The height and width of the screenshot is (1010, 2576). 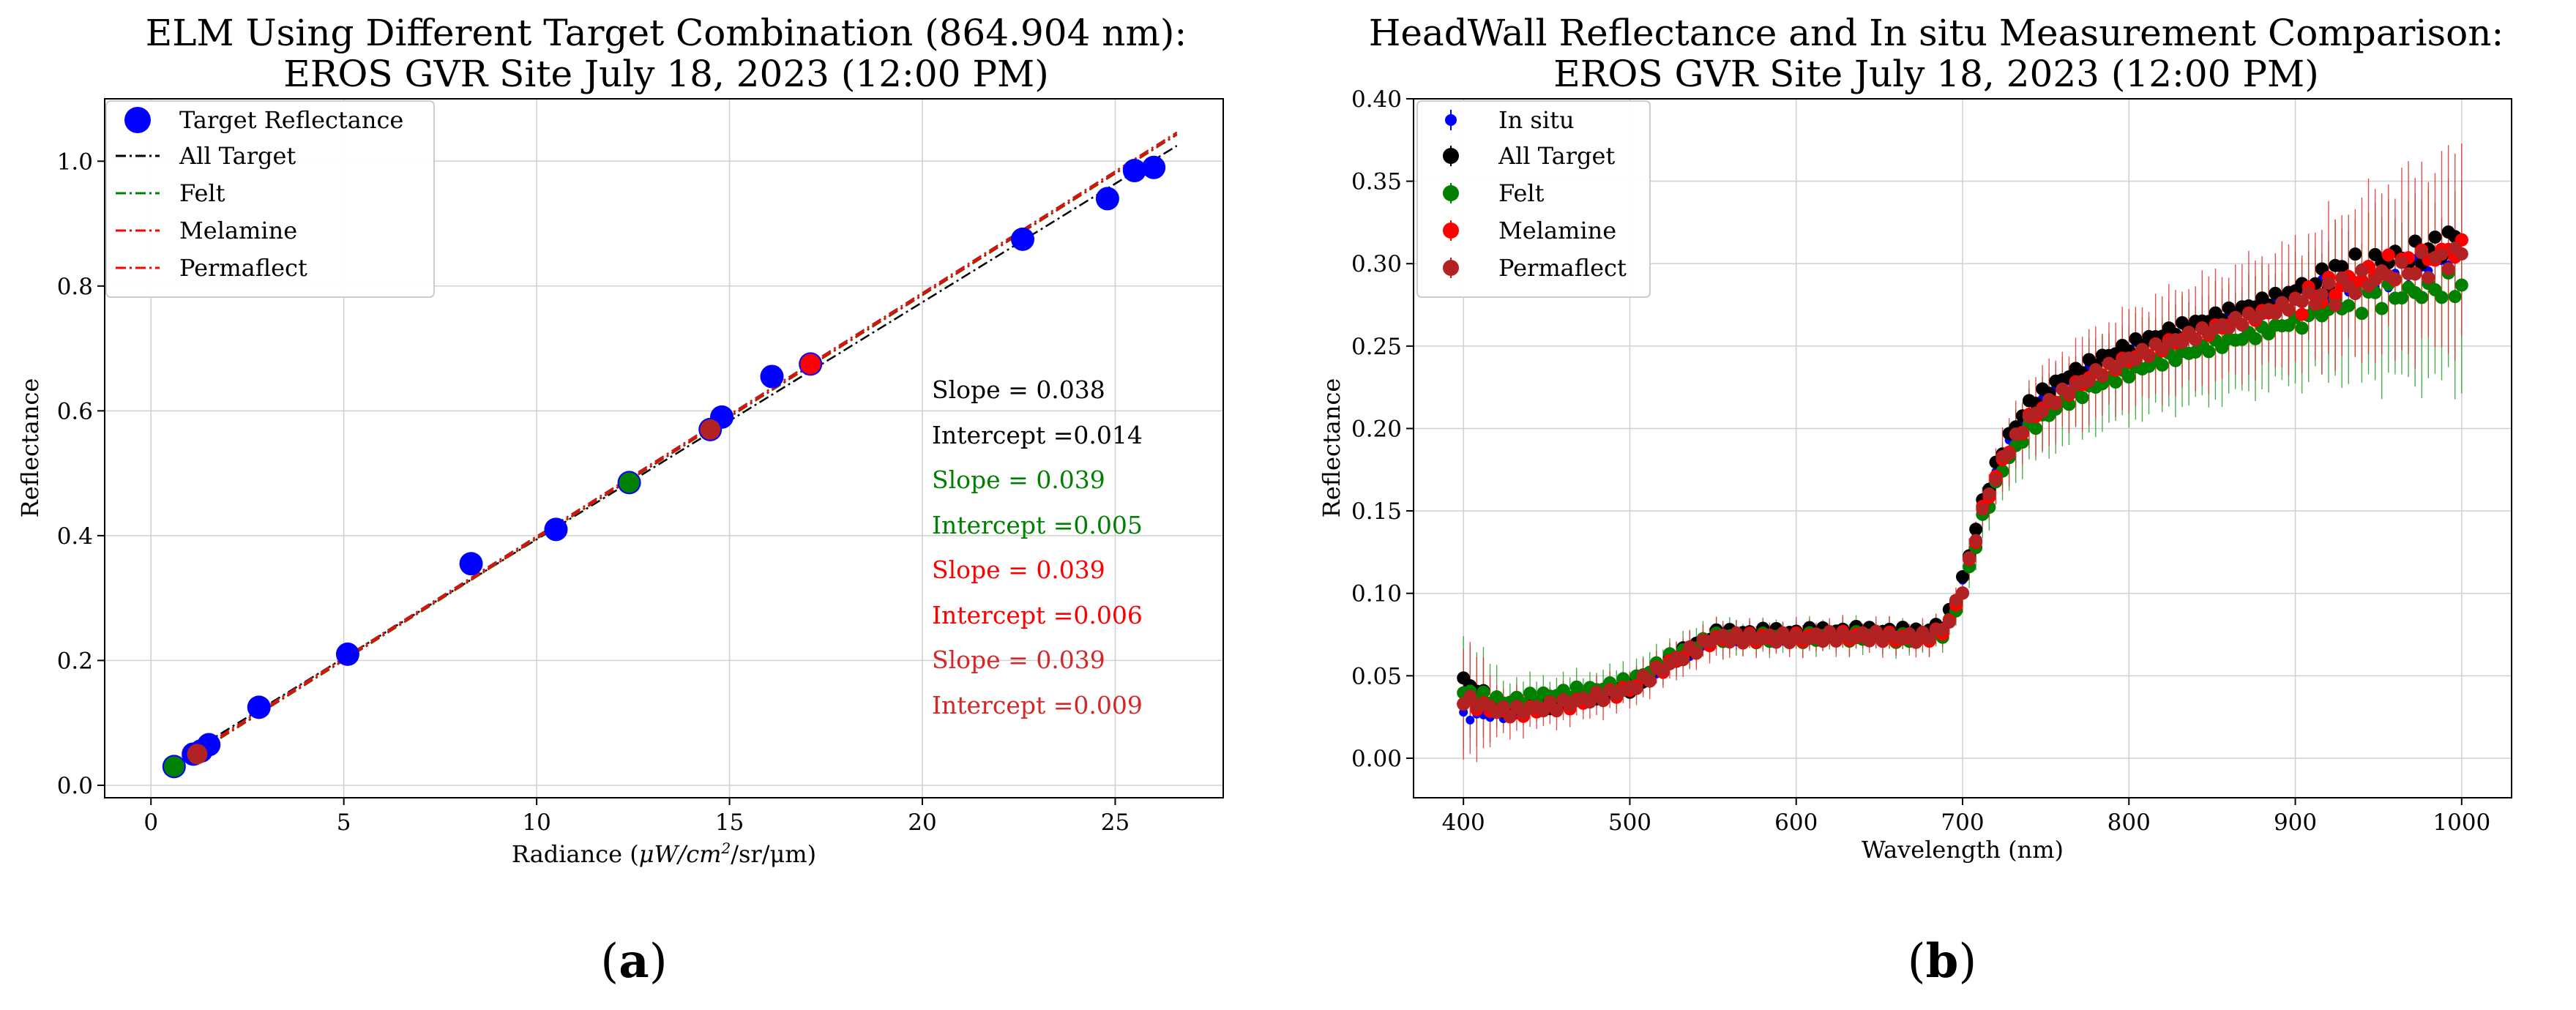 What do you see at coordinates (75, 661) in the screenshot?
I see `panel-a-y-tick-label: 0.2` at bounding box center [75, 661].